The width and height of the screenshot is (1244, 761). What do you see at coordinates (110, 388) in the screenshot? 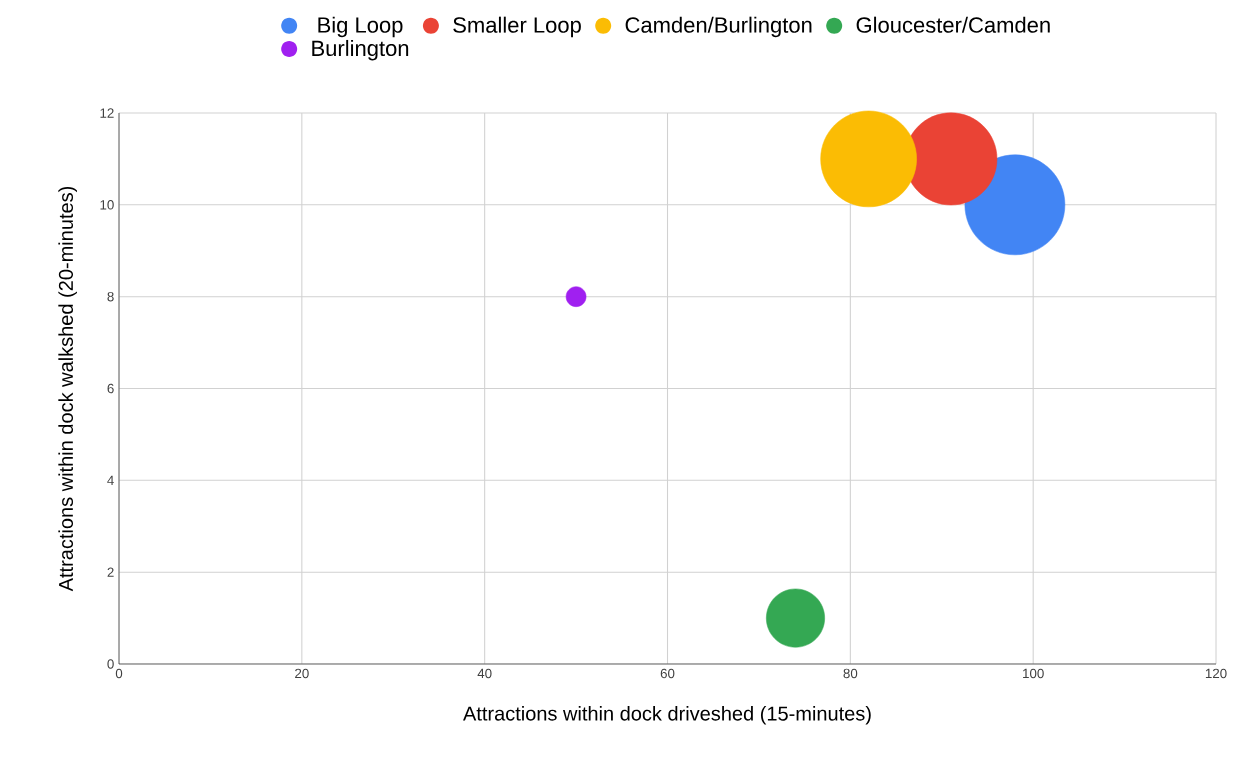
I see `y-tick-label: 6` at bounding box center [110, 388].